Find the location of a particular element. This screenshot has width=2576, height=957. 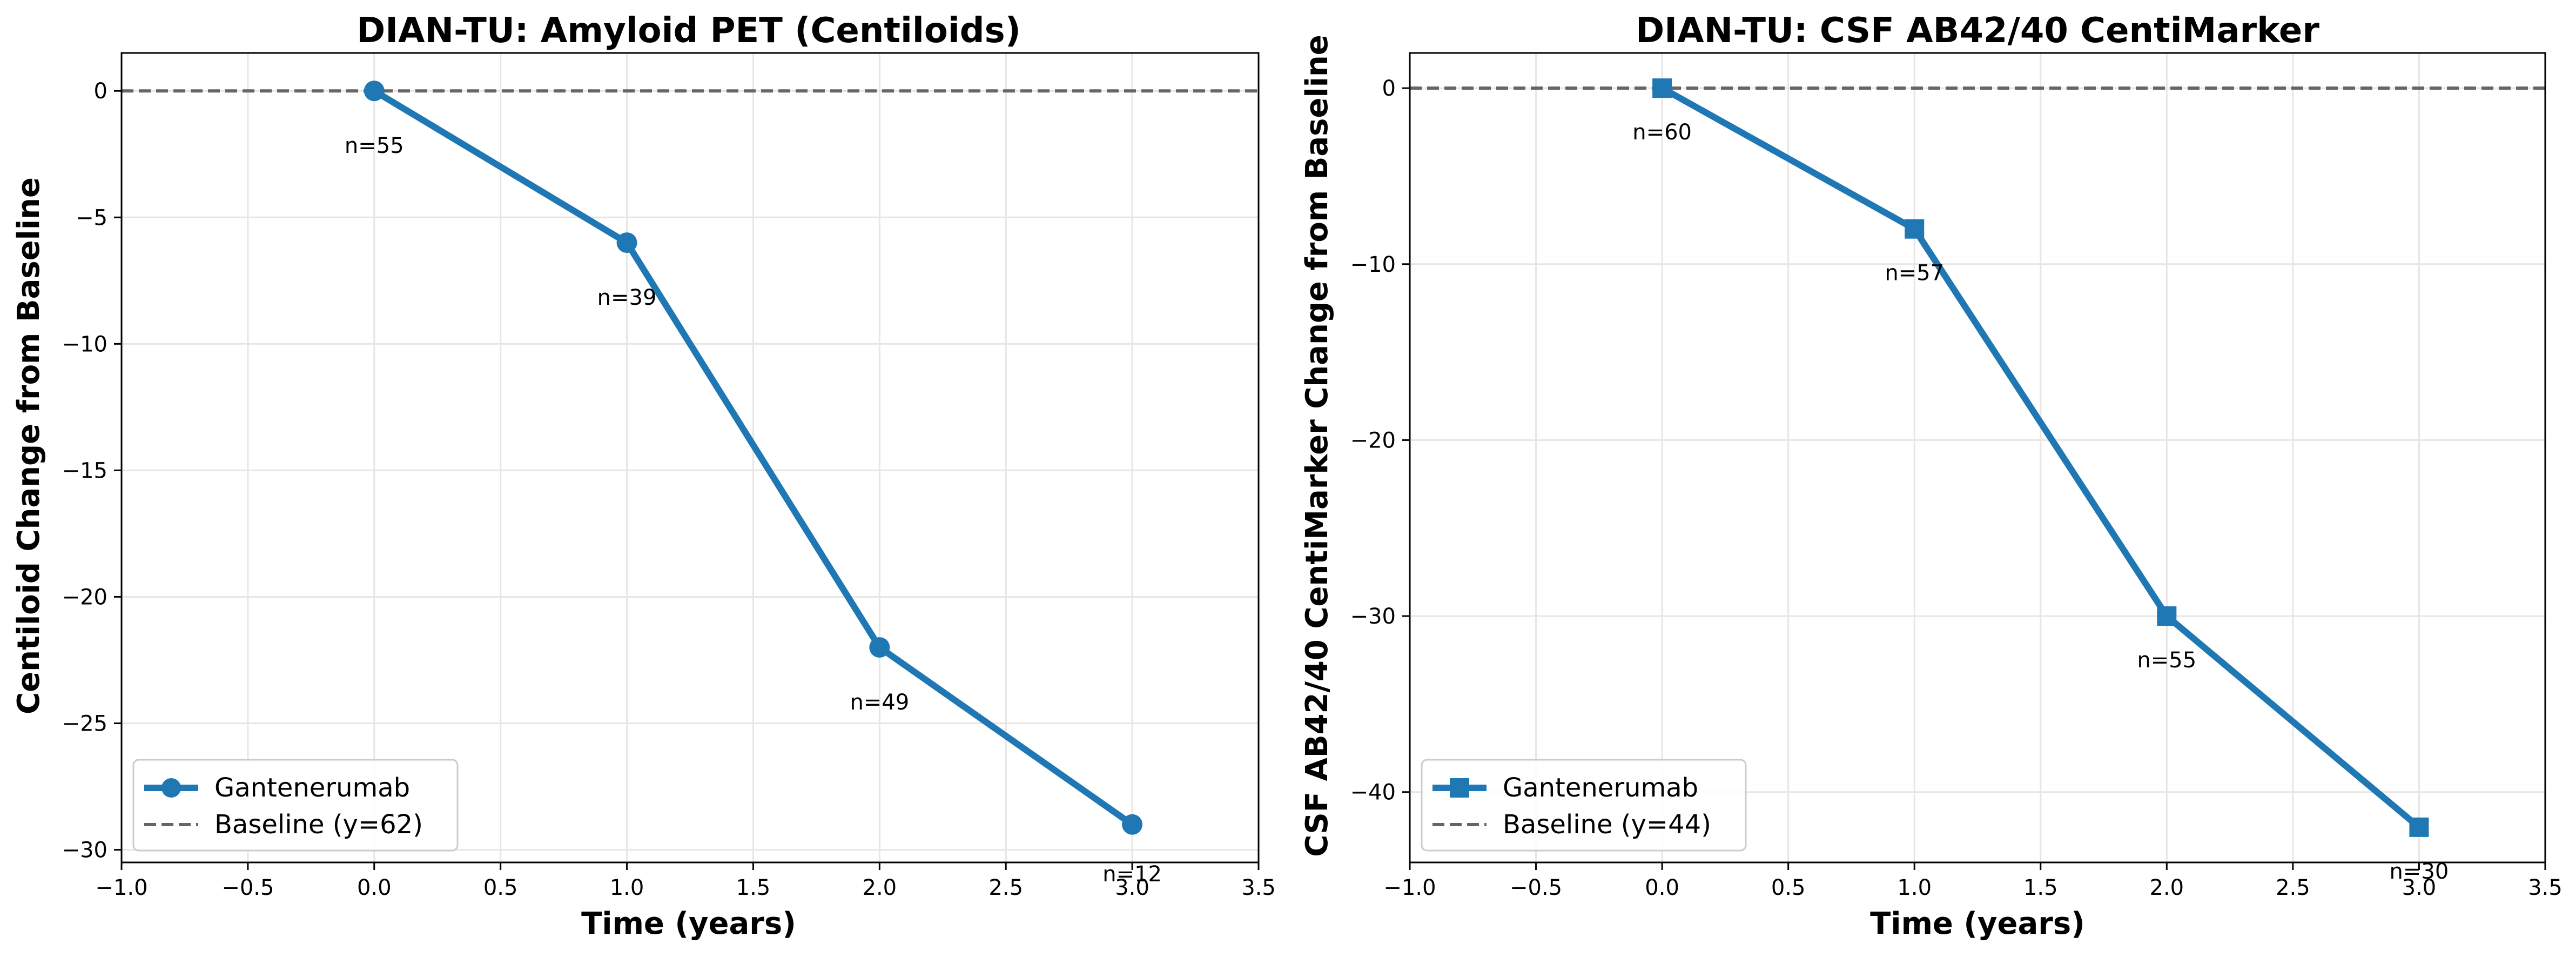

legend-baseline-label: Baseline (y=44) is located at coordinates (1607, 825).